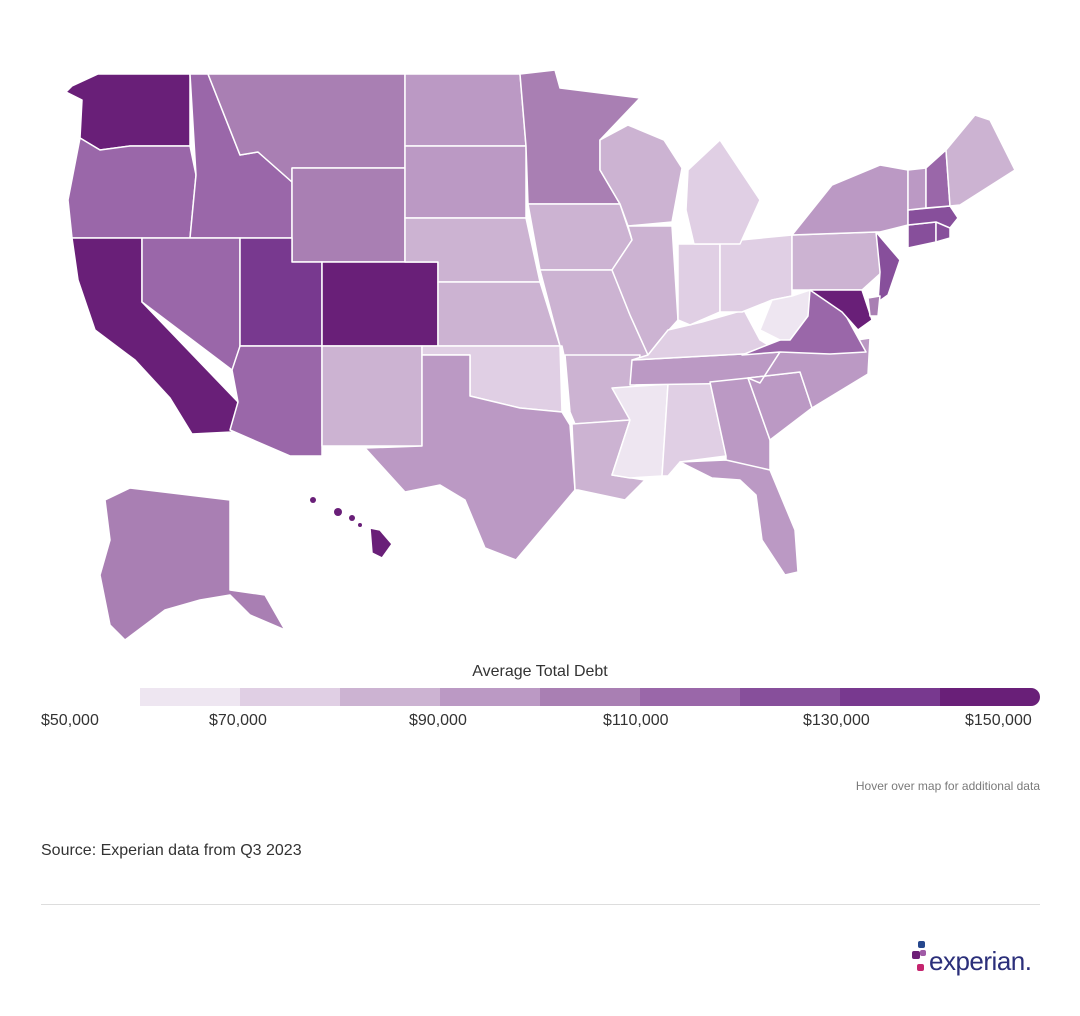 The width and height of the screenshot is (1080, 1016). Describe the element at coordinates (706, 335) in the screenshot. I see `state-ky` at that location.